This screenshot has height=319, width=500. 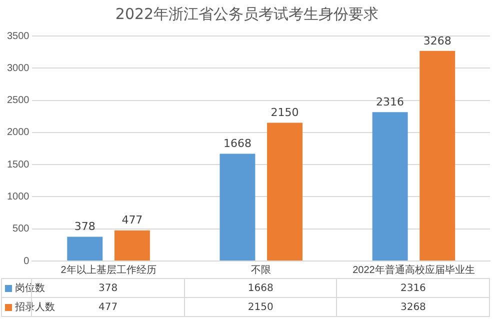 I want to click on y-tick-label: 3500, so click(x=18, y=36).